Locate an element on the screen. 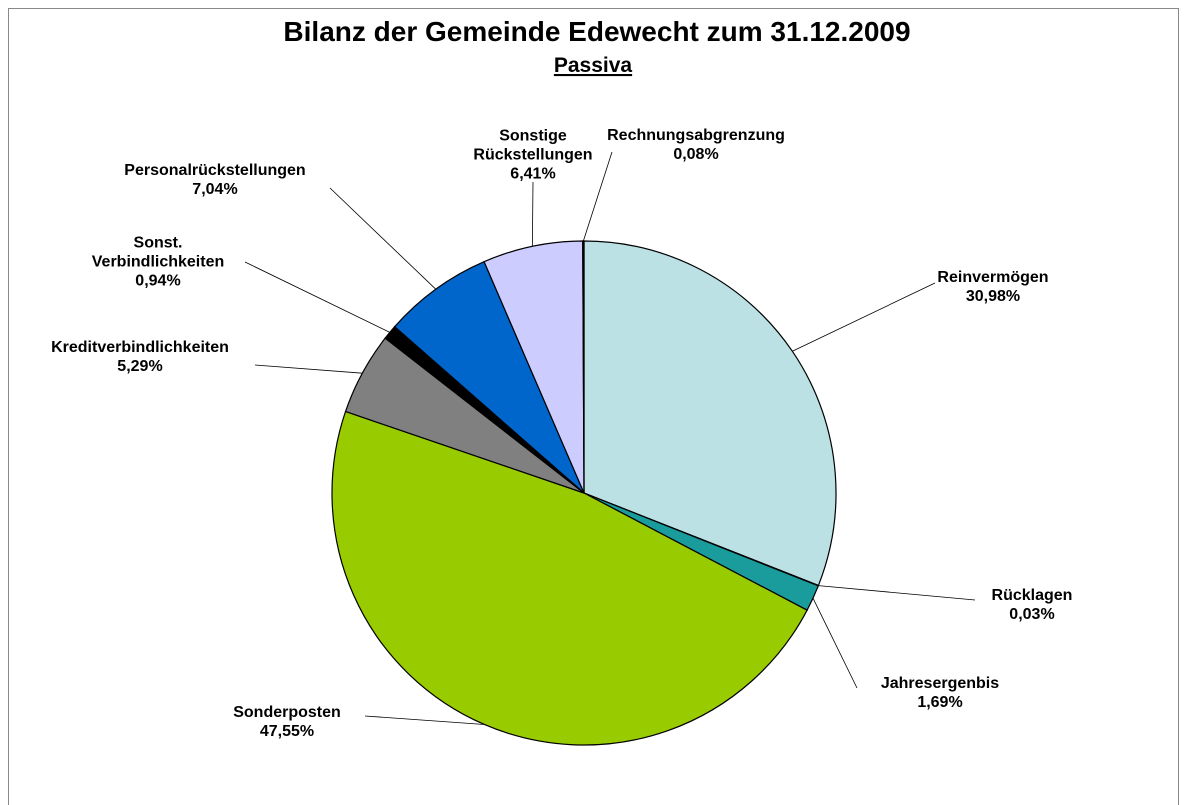 The width and height of the screenshot is (1186, 805). value-label: 0,94% is located at coordinates (158, 281).